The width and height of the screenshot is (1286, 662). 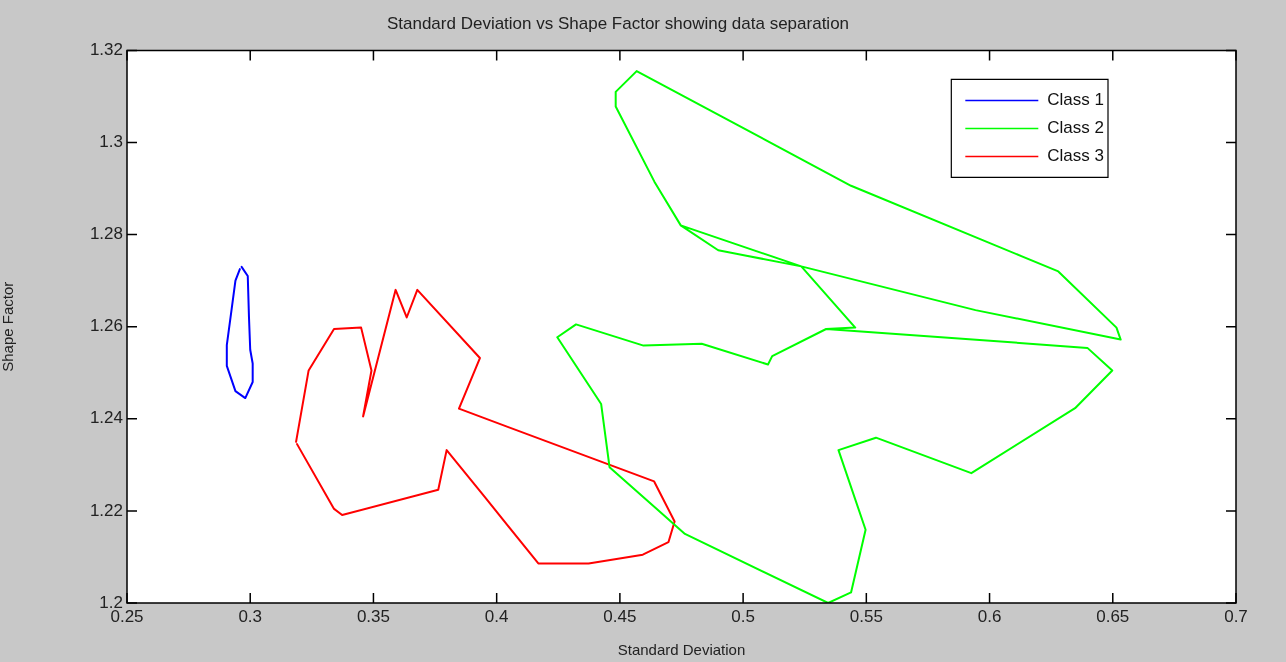 What do you see at coordinates (106, 418) in the screenshot?
I see `y-tick-label: 1.24` at bounding box center [106, 418].